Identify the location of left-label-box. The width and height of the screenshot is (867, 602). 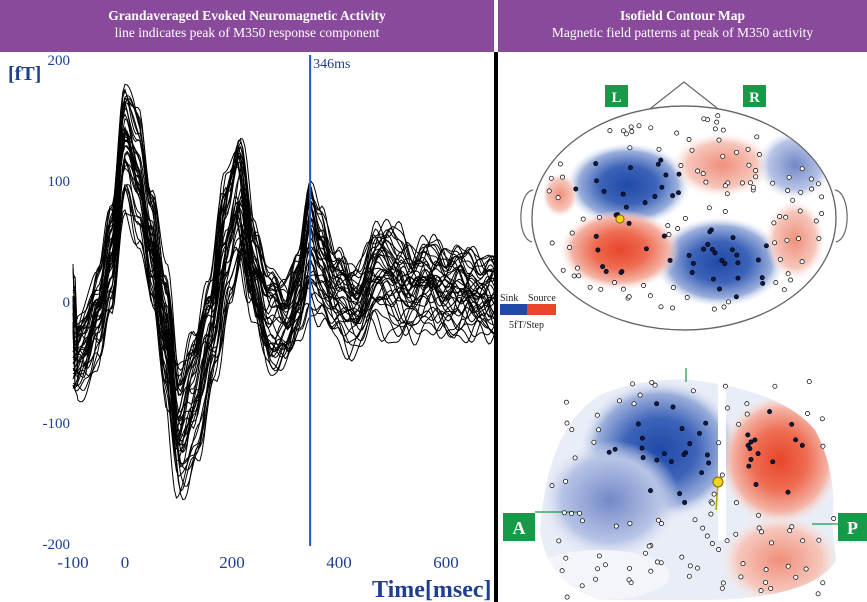
(616, 96).